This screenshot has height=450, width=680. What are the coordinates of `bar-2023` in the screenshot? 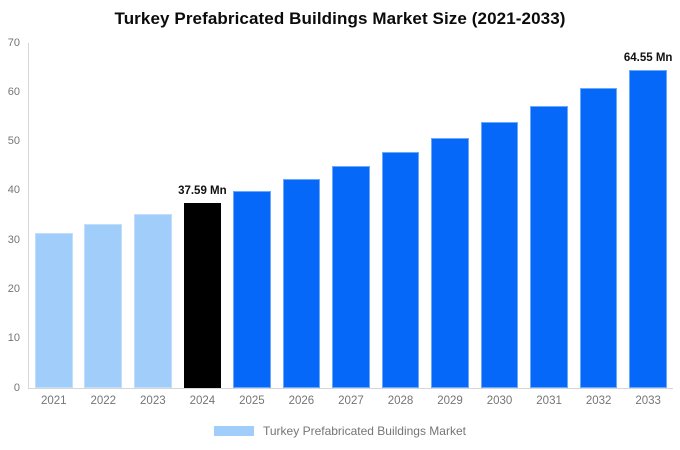 It's located at (153, 300).